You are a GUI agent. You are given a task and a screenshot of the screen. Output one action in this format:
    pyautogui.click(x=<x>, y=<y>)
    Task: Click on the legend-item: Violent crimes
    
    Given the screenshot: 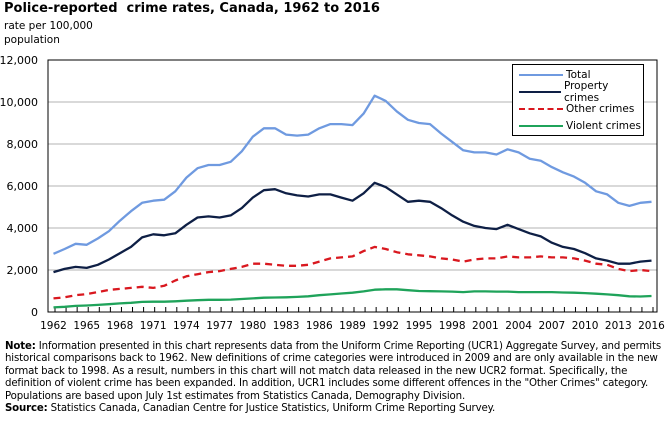 What is the action you would take?
    pyautogui.click(x=580, y=126)
    